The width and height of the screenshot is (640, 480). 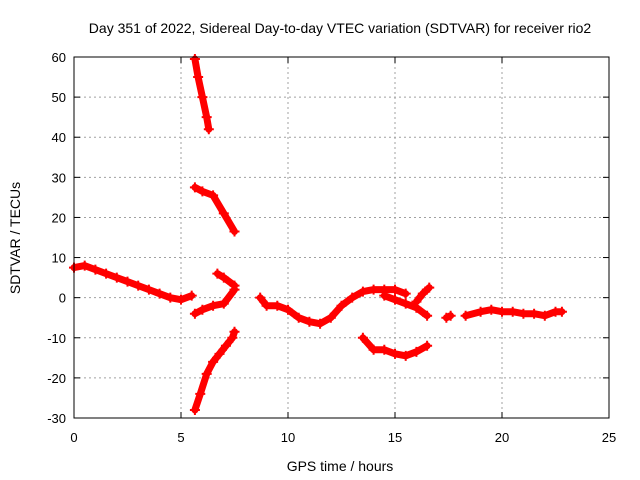 I want to click on y-tick-label: 50, so click(x=59, y=97).